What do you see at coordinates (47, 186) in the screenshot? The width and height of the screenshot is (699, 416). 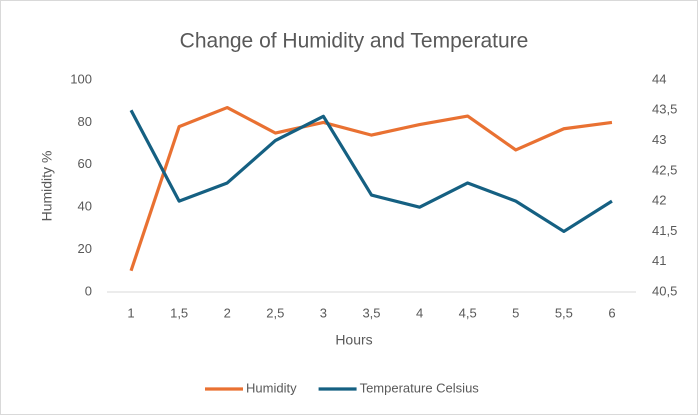 I see `y-axis-label: Humidity %` at bounding box center [47, 186].